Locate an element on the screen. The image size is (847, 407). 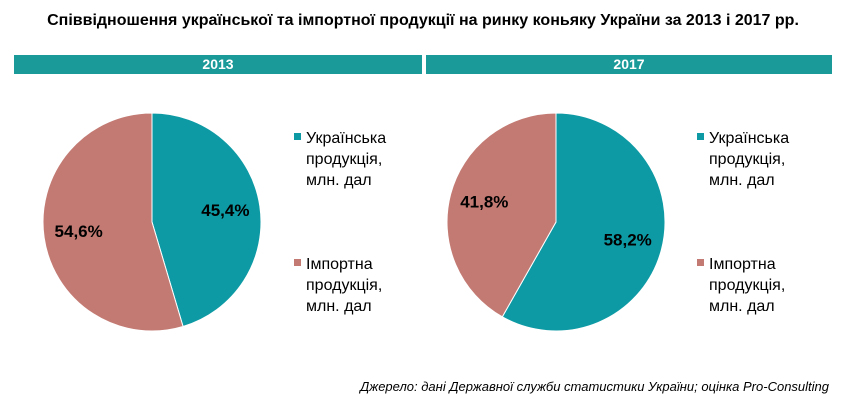
data-label-ukrainian: 58,2% is located at coordinates (628, 239).